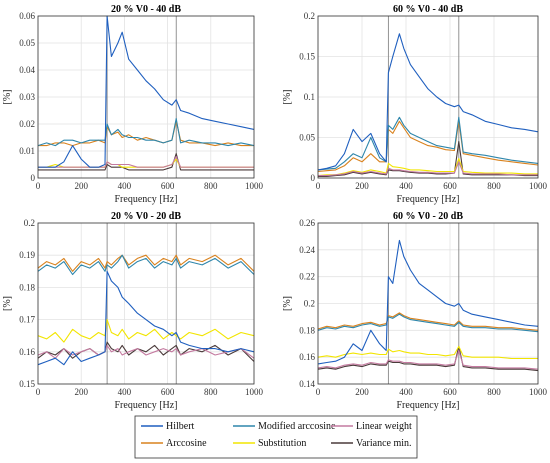 The image size is (550, 463). I want to click on legend-label: Substitution, so click(282, 443).